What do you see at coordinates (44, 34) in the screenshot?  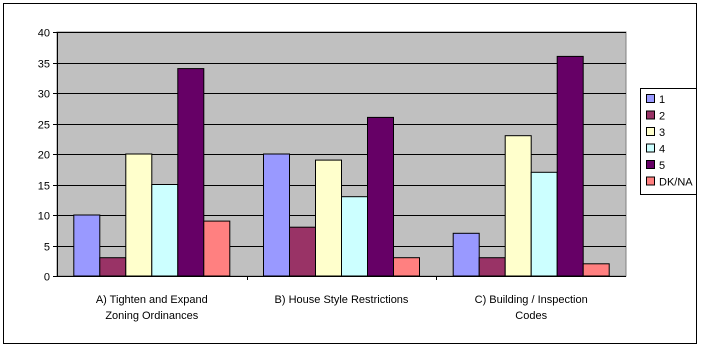 I see `y-tick-label: 40` at bounding box center [44, 34].